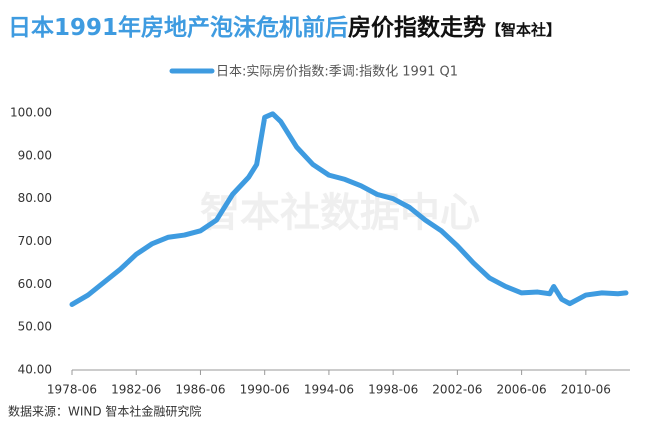 The height and width of the screenshot is (430, 660). Describe the element at coordinates (457, 390) in the screenshot. I see `x-tick-label: 2002-06` at that location.